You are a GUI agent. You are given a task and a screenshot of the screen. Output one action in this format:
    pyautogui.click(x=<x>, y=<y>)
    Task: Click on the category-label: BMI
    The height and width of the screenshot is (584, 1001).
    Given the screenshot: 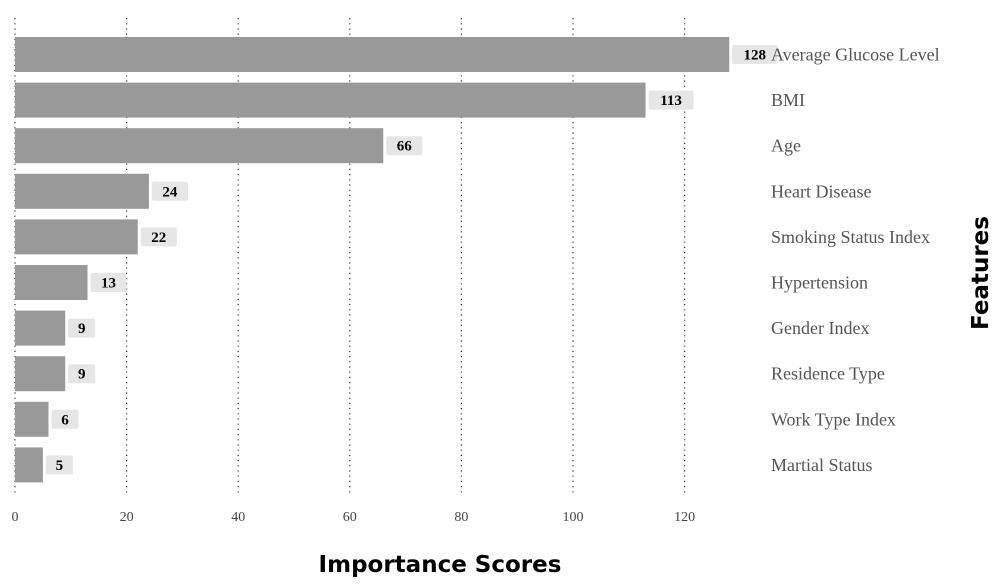 What is the action you would take?
    pyautogui.click(x=788, y=100)
    